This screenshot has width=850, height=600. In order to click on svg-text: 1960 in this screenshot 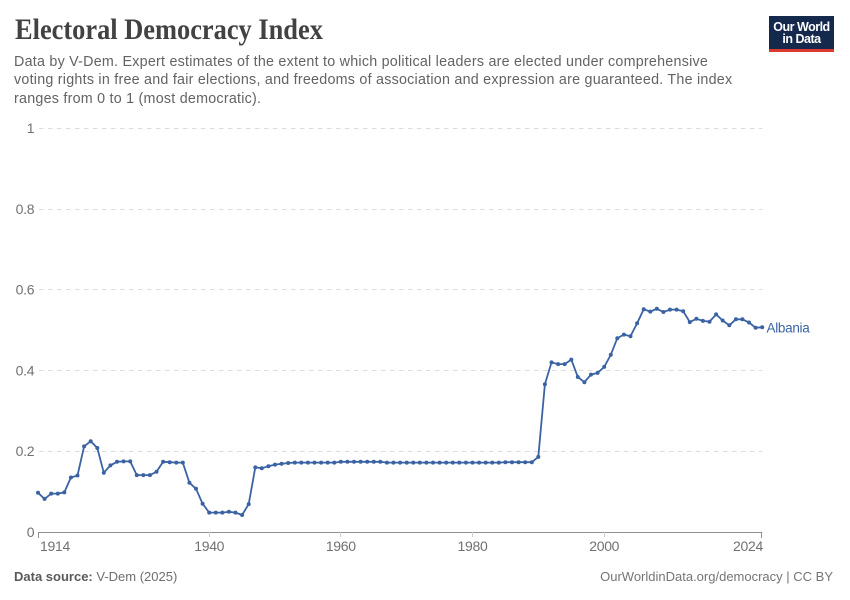, I will do `click(341, 546)`.